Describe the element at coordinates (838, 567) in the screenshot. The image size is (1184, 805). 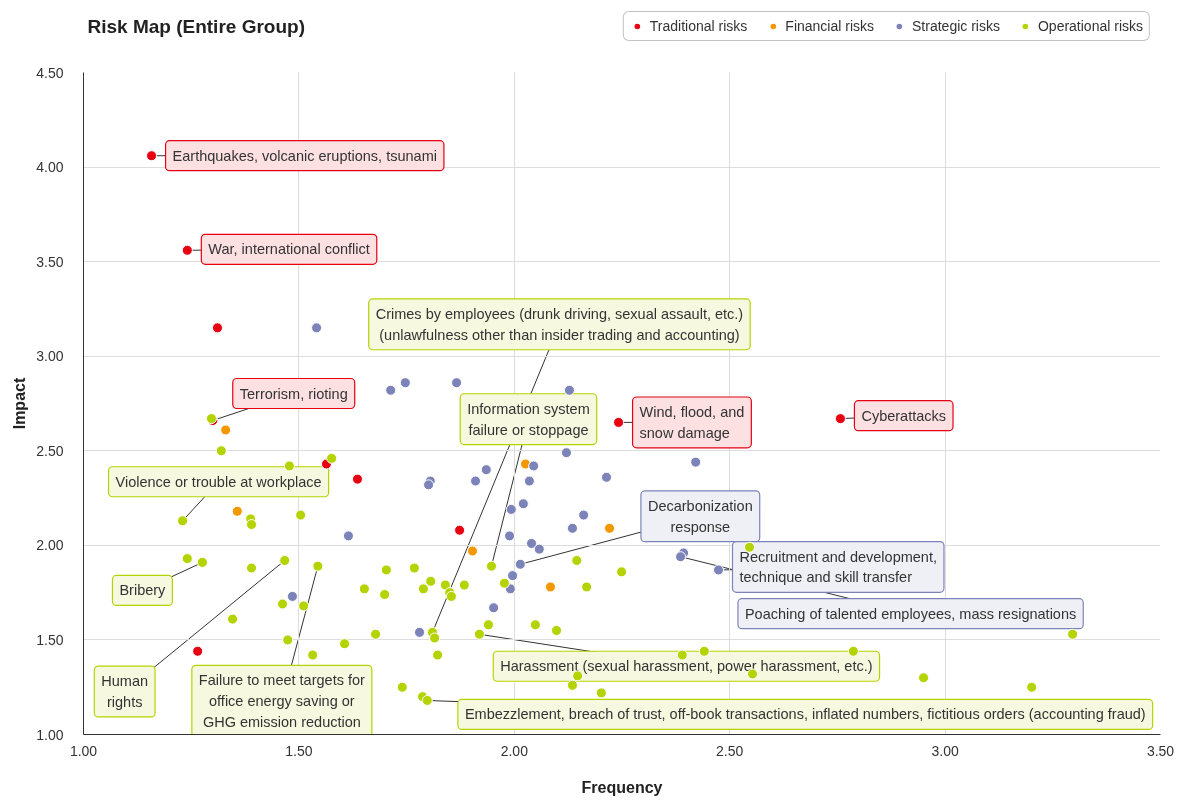
I see `annotation: Recruitment and development, technique and skill transfer` at that location.